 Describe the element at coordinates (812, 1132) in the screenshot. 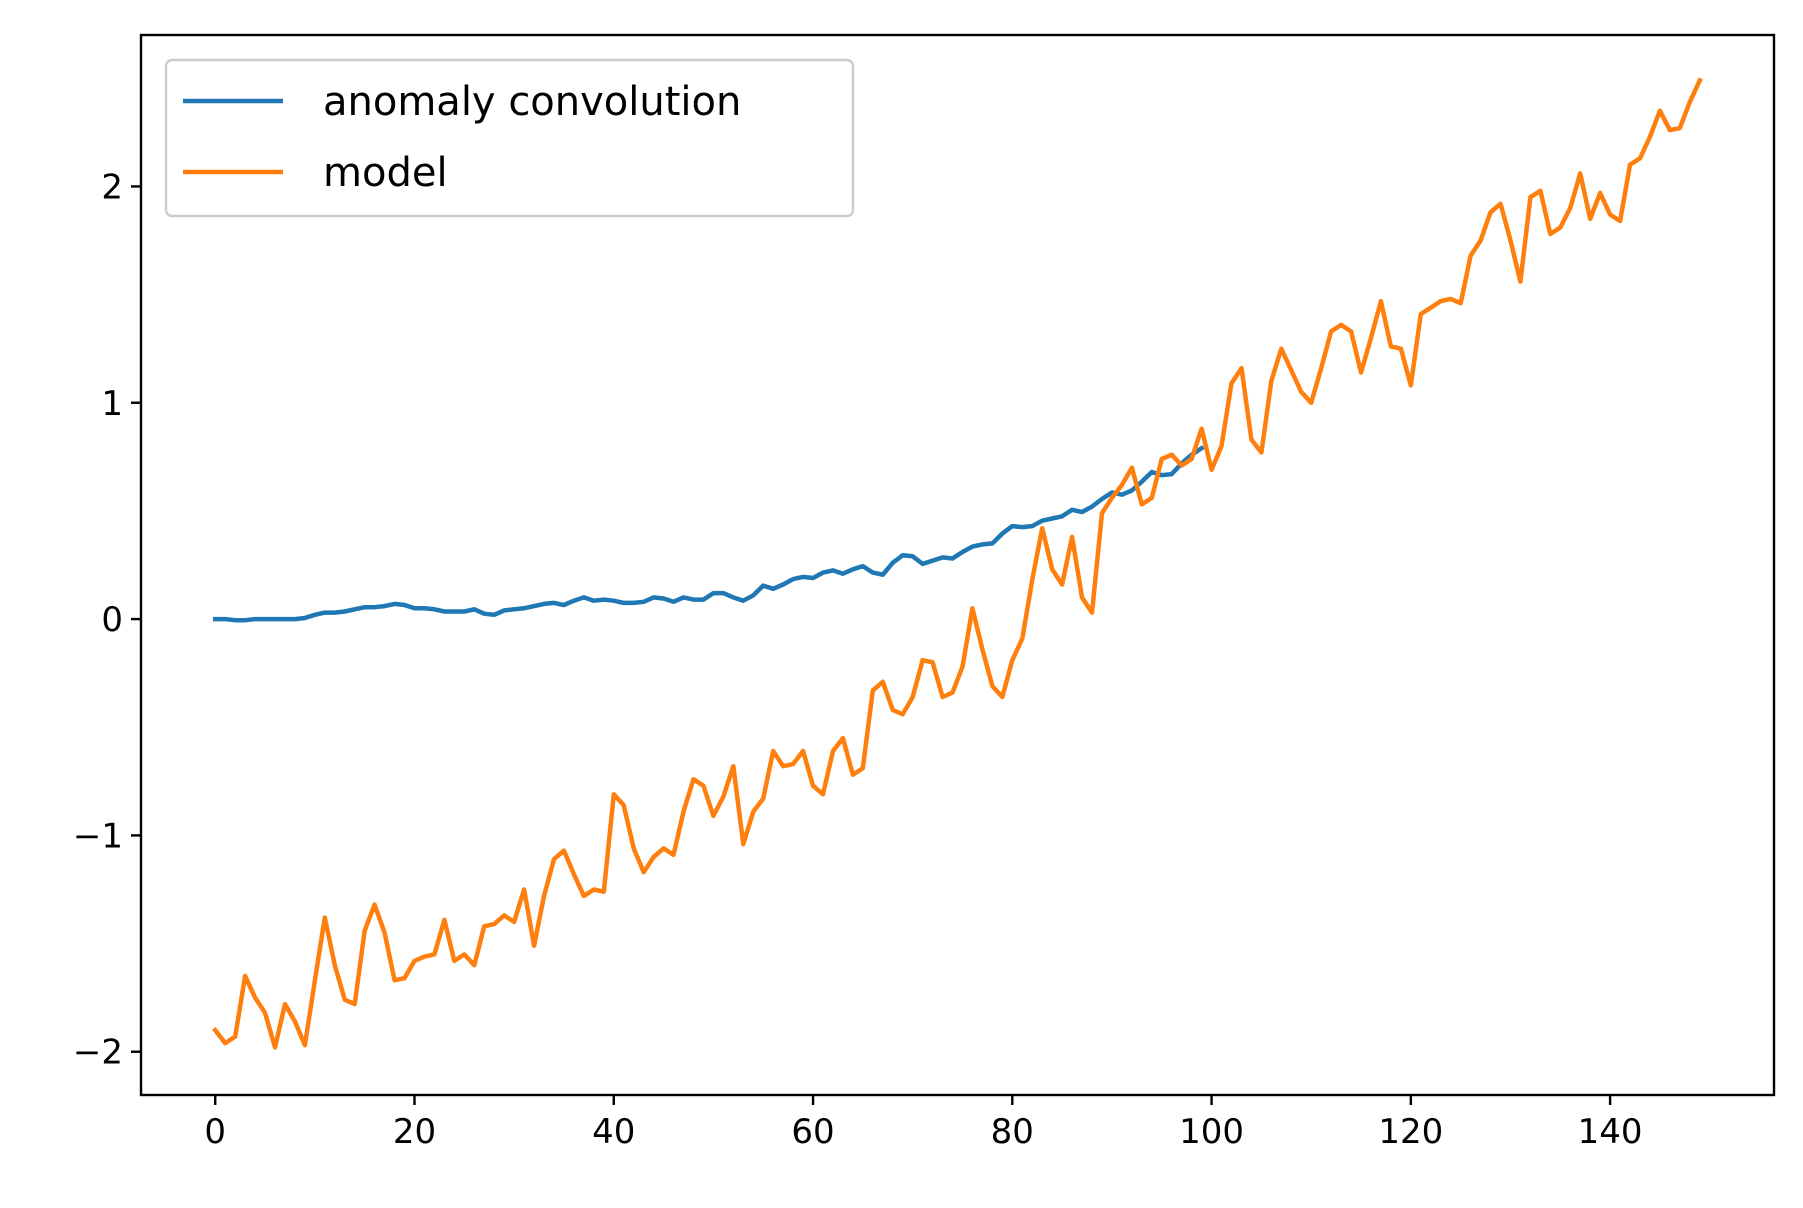

I see `x-tick-label: 60` at that location.